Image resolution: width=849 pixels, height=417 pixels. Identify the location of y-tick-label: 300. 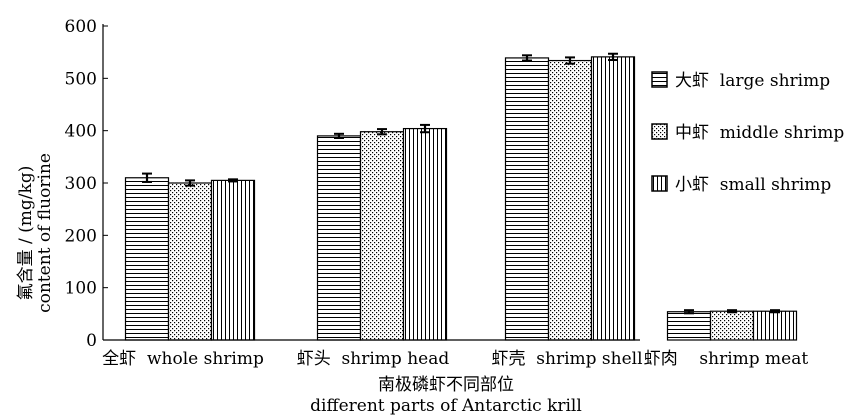
(81, 184).